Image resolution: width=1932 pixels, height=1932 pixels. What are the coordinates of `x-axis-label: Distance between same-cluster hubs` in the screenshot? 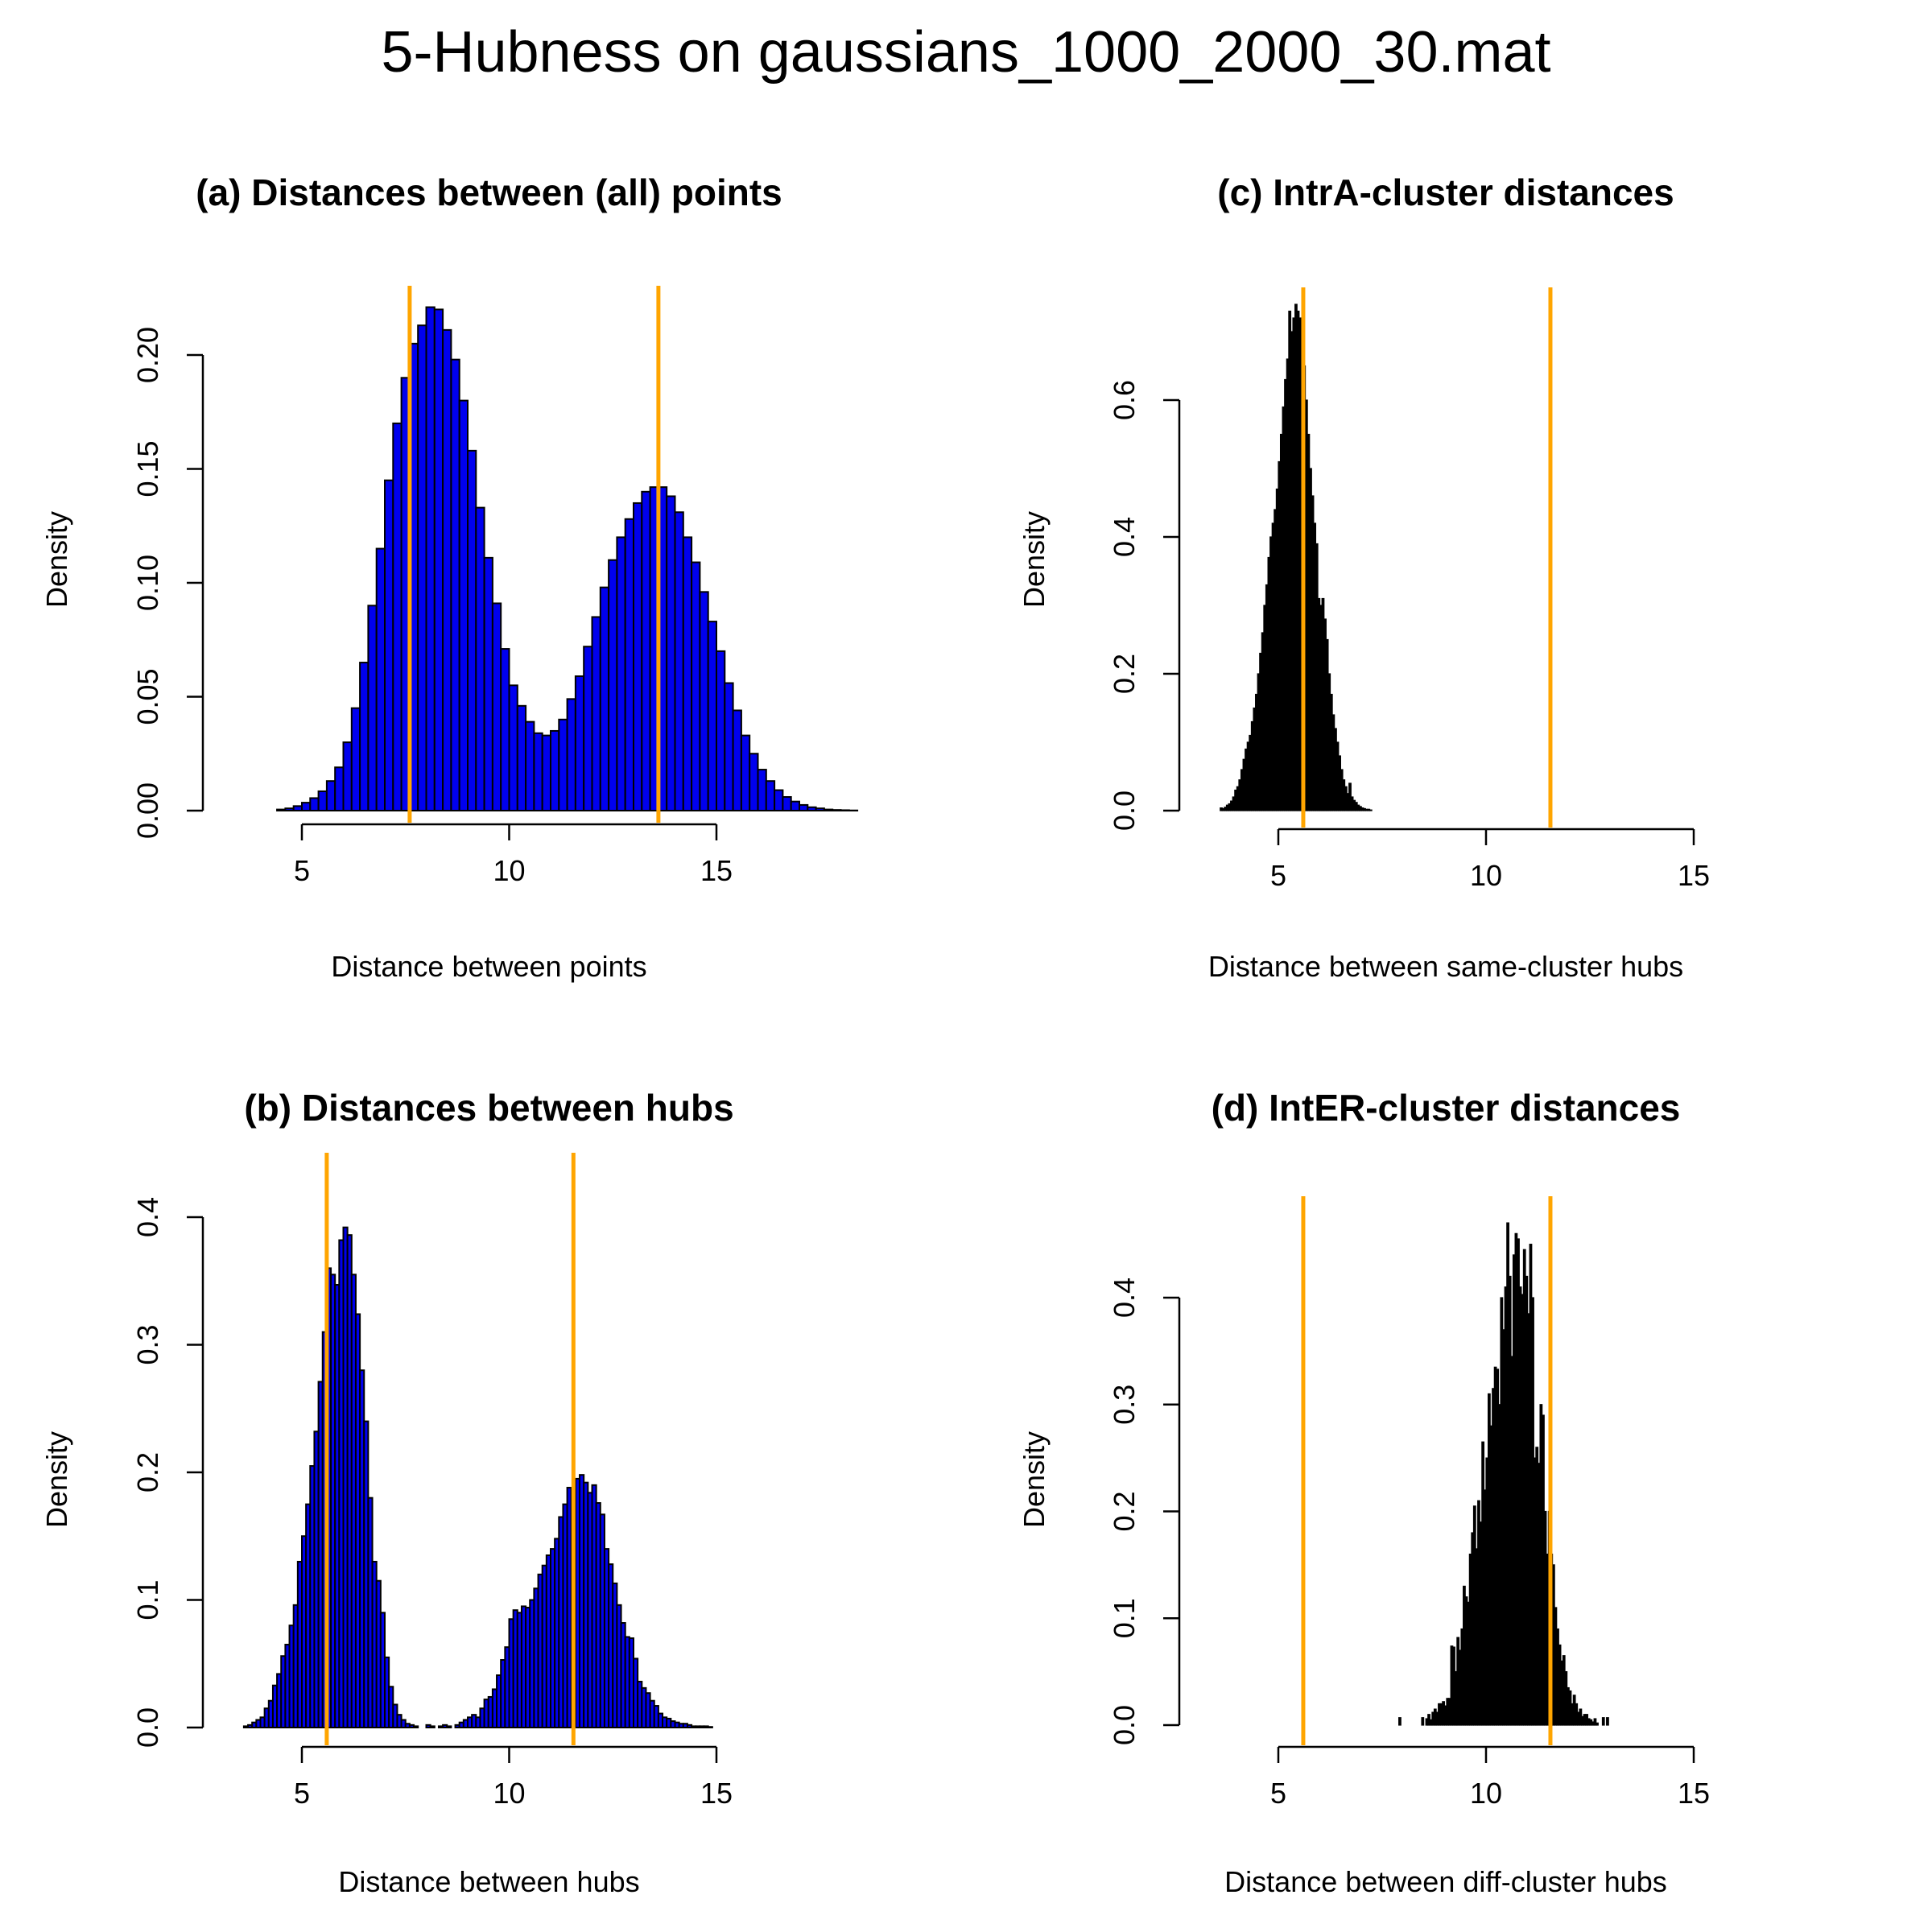 It's located at (1445, 966).